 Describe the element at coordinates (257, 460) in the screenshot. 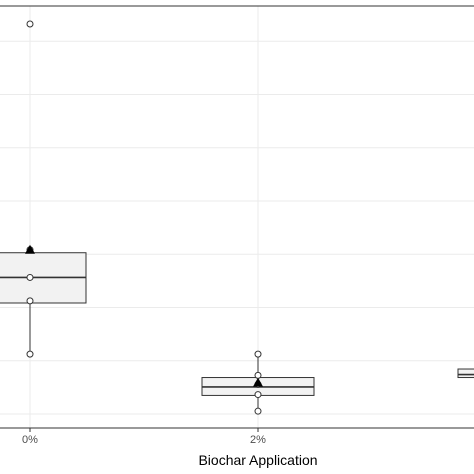

I see `x-axis-title: Biochar Application` at that location.